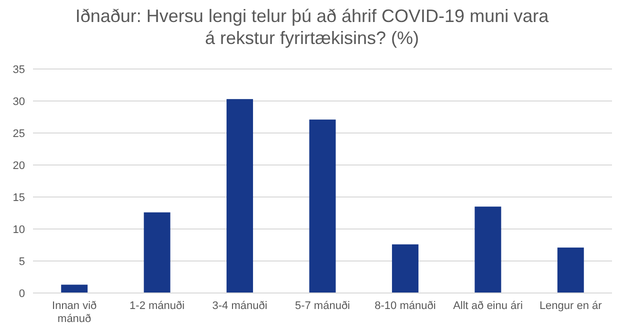 Image resolution: width=624 pixels, height=336 pixels. What do you see at coordinates (405, 306) in the screenshot?
I see `x-tick-label: 8-10 mánuði` at bounding box center [405, 306].